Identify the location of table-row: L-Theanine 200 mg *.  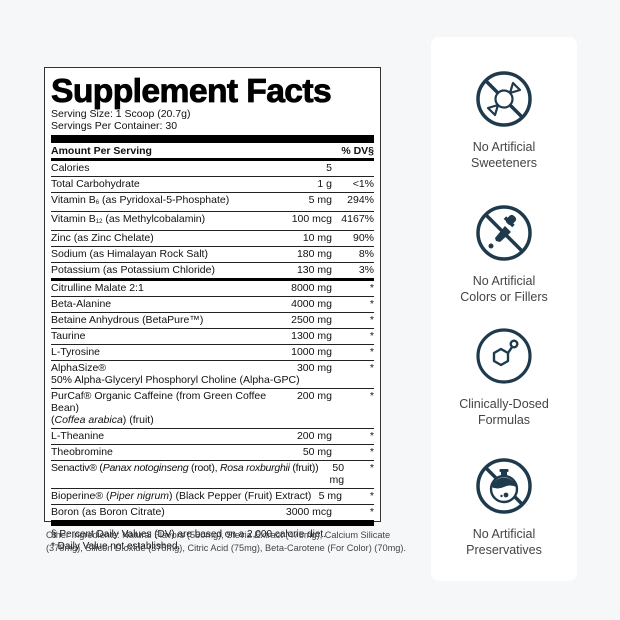
(212, 437).